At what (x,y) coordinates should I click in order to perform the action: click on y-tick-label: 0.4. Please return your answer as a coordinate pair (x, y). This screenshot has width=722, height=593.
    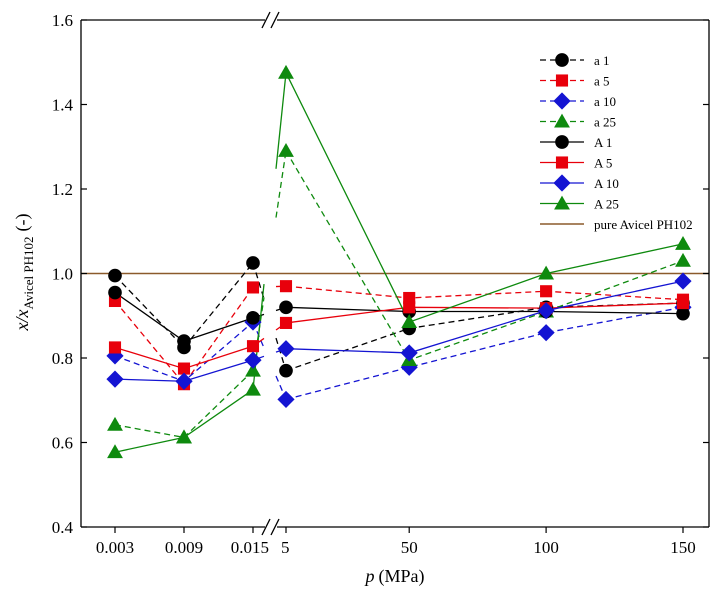
    Looking at the image, I should click on (63, 527).